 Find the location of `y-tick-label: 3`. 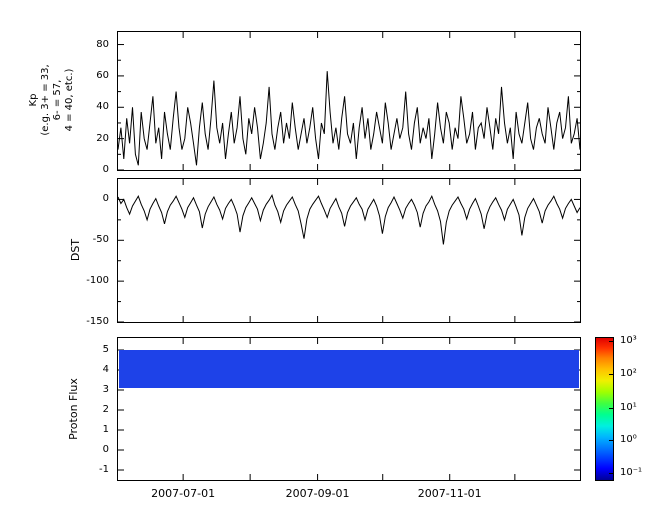

y-tick-label: 3 is located at coordinates (105, 389).